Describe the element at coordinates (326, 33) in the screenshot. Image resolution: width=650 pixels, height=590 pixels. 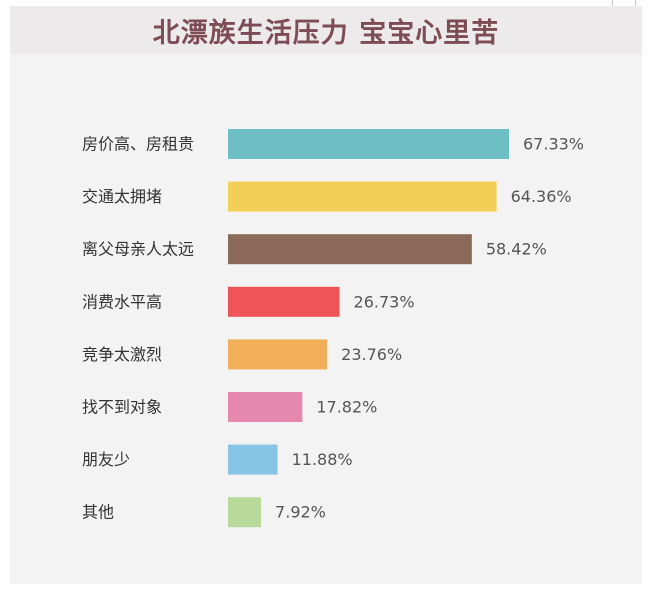
I see `chart-title: 北漂族生活压力 宝宝心里苦` at that location.